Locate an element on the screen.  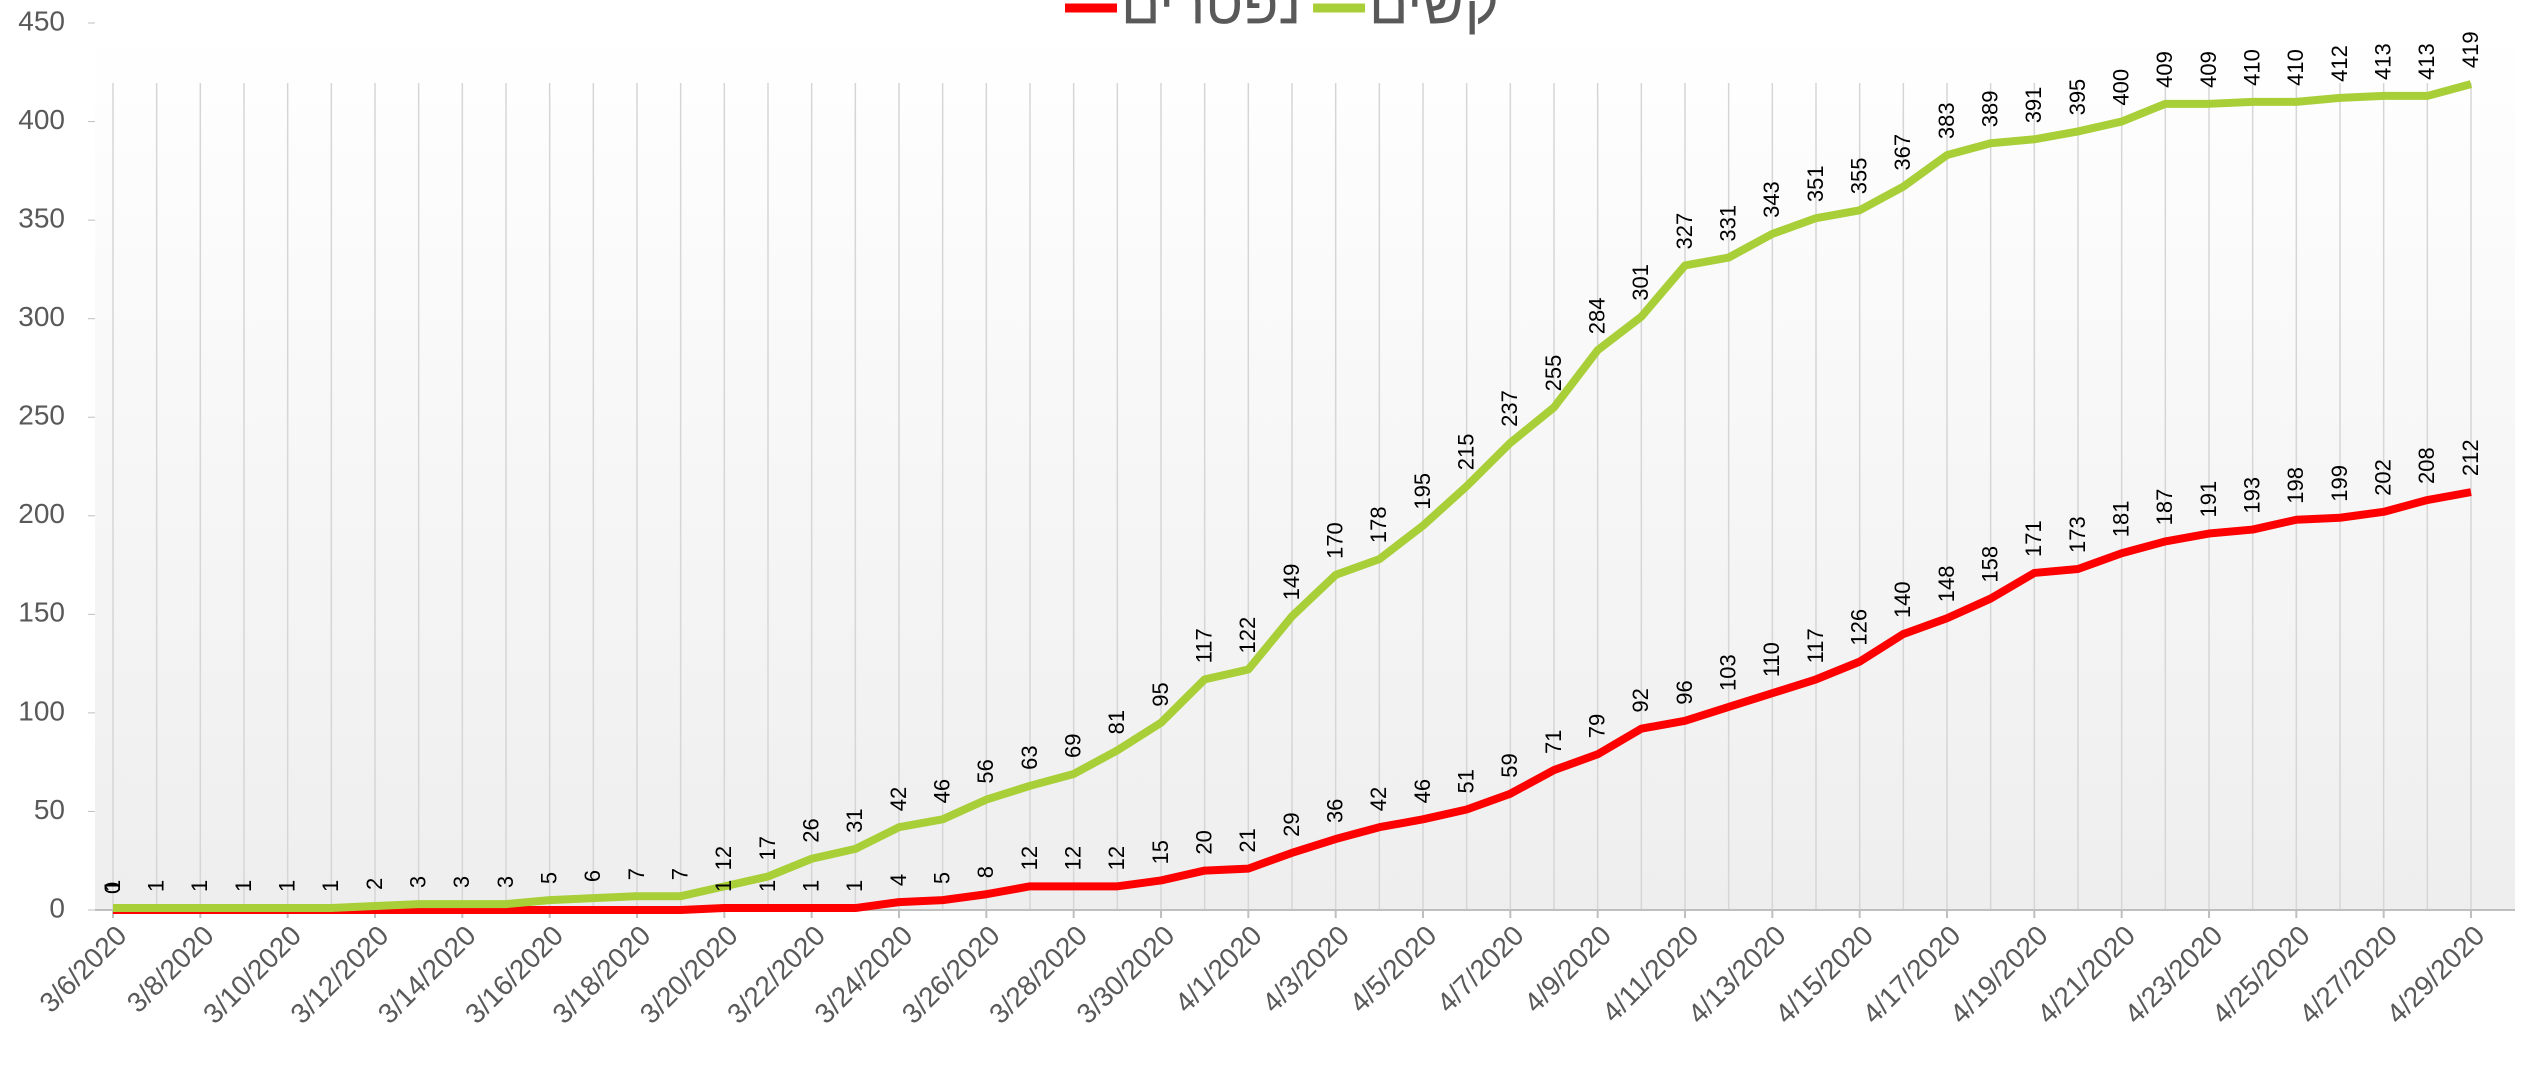
data-label: 140 is located at coordinates (1902, 599).